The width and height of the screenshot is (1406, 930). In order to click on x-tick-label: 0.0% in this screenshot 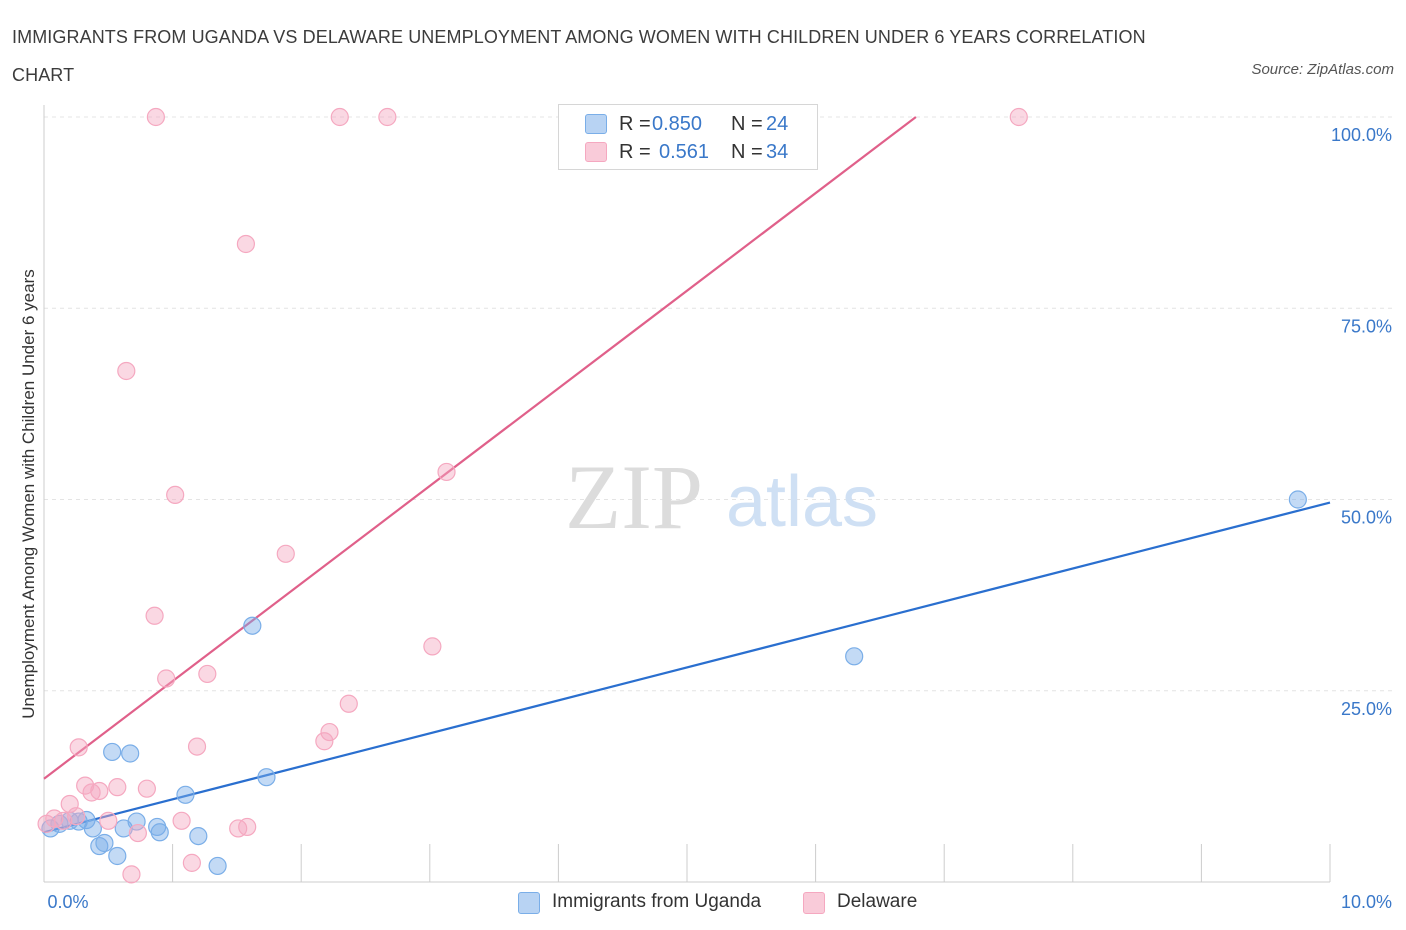, I will do `click(67, 902)`.